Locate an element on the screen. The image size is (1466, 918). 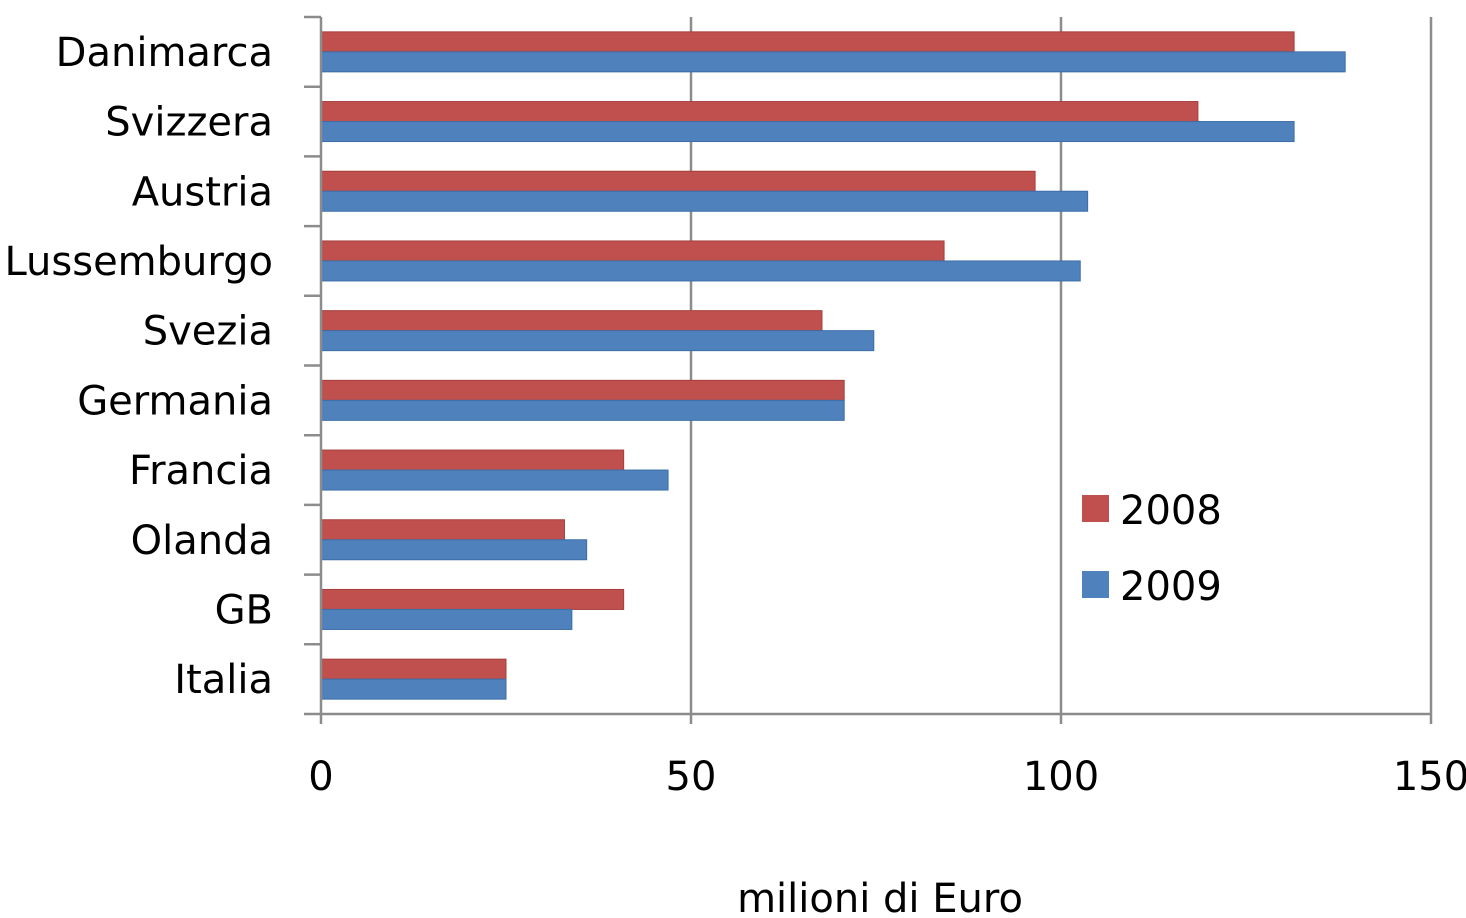
category-label: Svizzera is located at coordinates (189, 123).